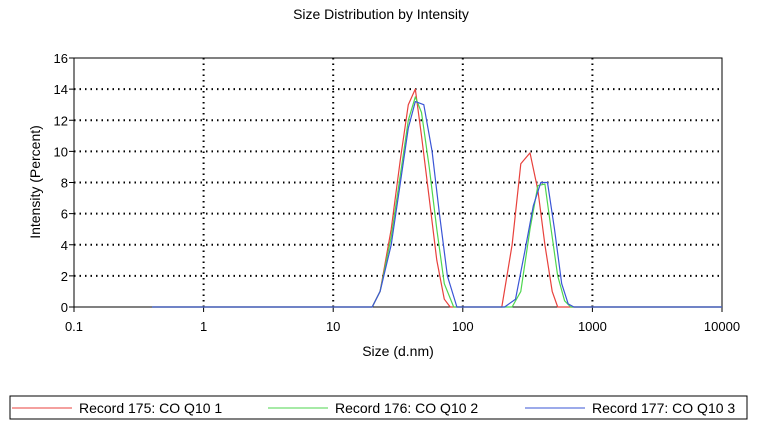 This screenshot has height=427, width=757. I want to click on y-tick-label: 8, so click(64, 183).